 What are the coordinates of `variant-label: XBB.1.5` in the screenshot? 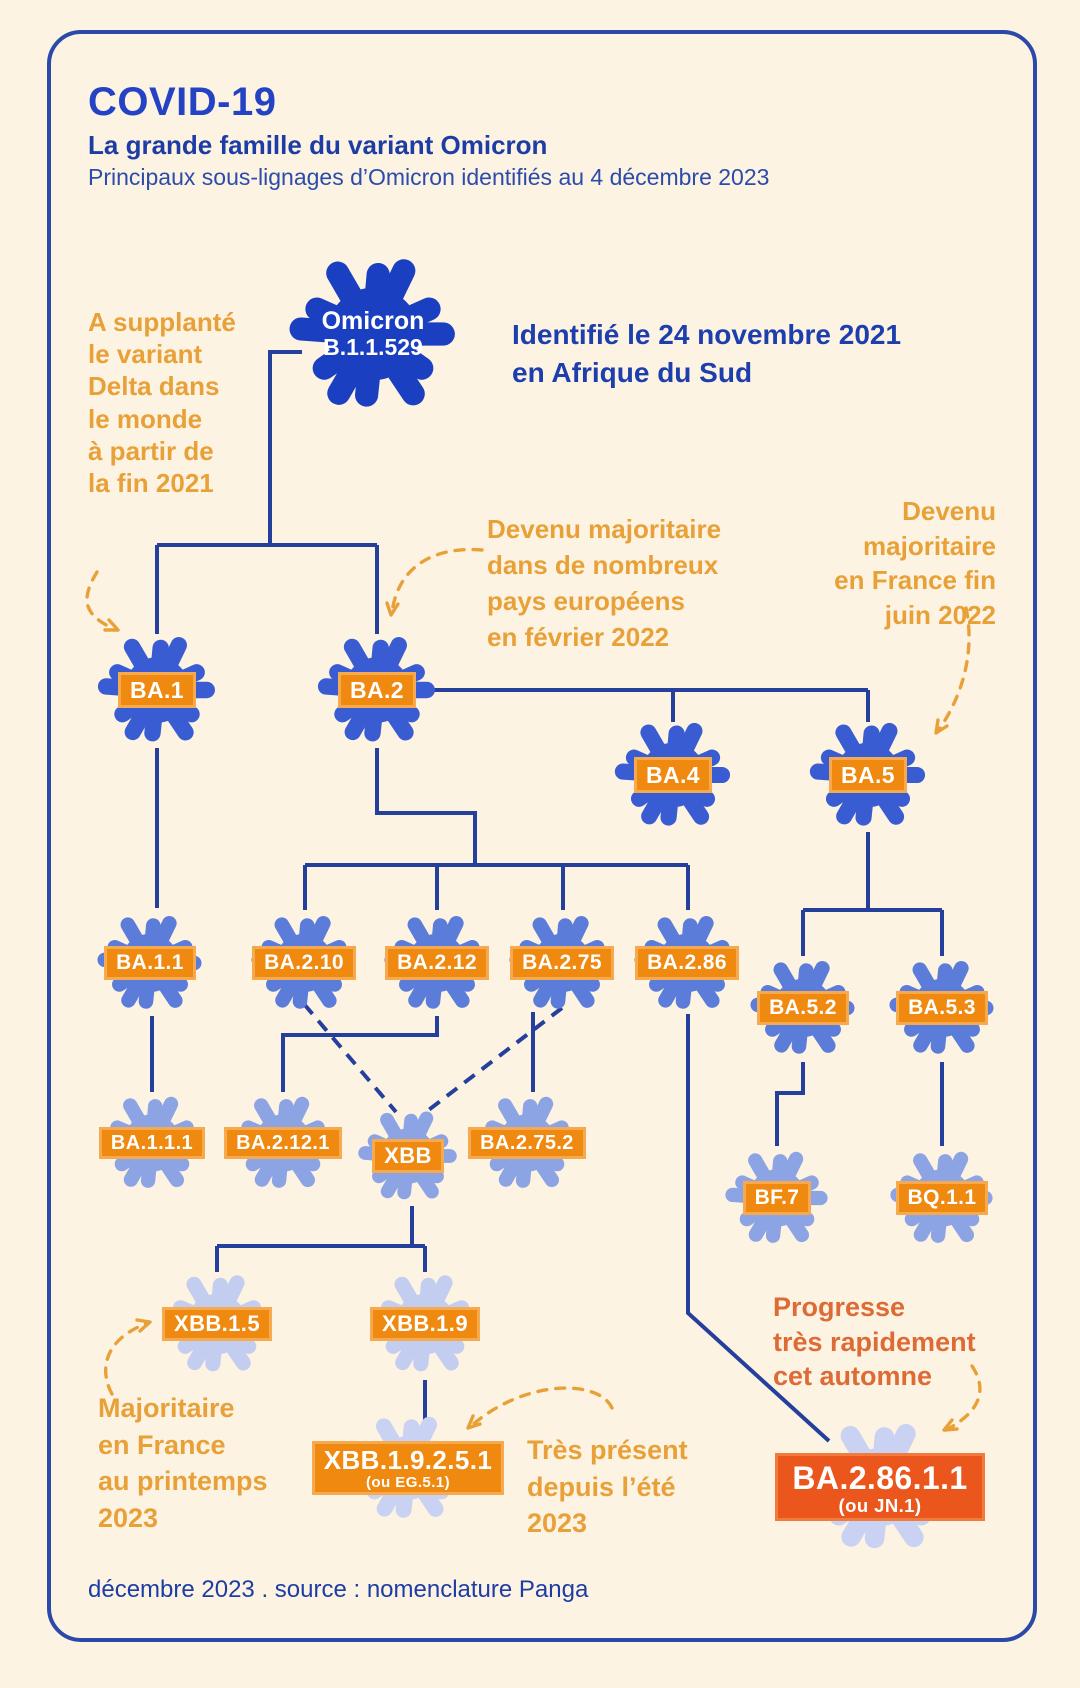 It's located at (217, 1324).